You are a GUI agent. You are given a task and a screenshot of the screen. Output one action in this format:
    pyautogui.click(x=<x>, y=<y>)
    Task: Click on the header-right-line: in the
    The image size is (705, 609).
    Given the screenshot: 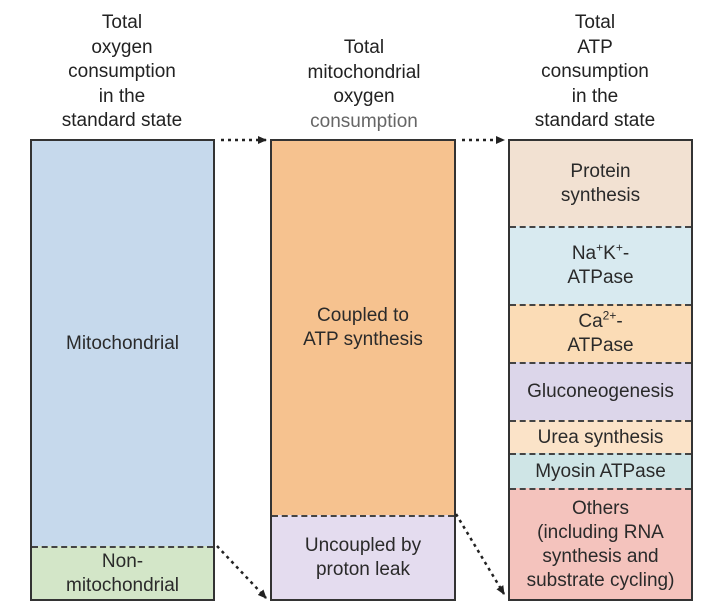 What is the action you would take?
    pyautogui.click(x=595, y=96)
    